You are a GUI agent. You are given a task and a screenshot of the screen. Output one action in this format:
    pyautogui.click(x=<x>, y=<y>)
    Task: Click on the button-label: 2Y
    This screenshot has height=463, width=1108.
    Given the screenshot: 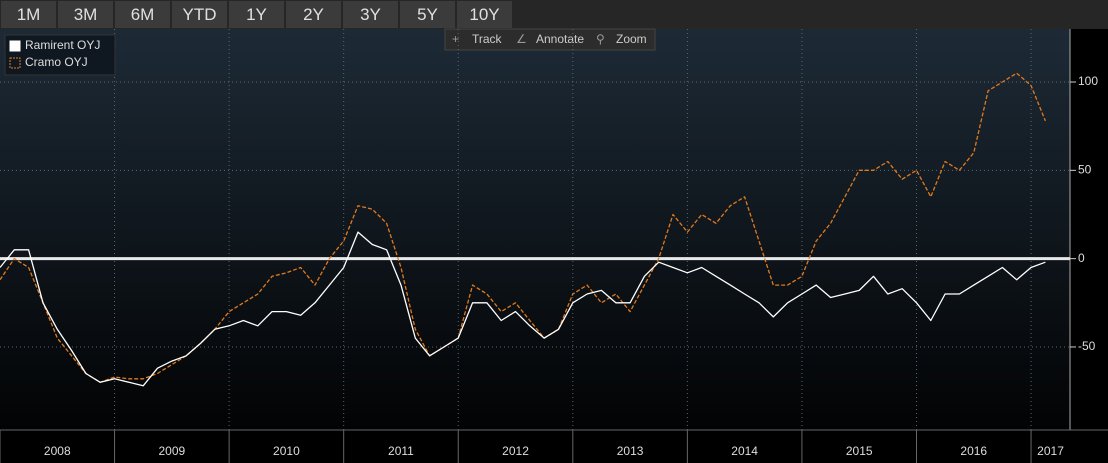 What is the action you would take?
    pyautogui.click(x=313, y=14)
    